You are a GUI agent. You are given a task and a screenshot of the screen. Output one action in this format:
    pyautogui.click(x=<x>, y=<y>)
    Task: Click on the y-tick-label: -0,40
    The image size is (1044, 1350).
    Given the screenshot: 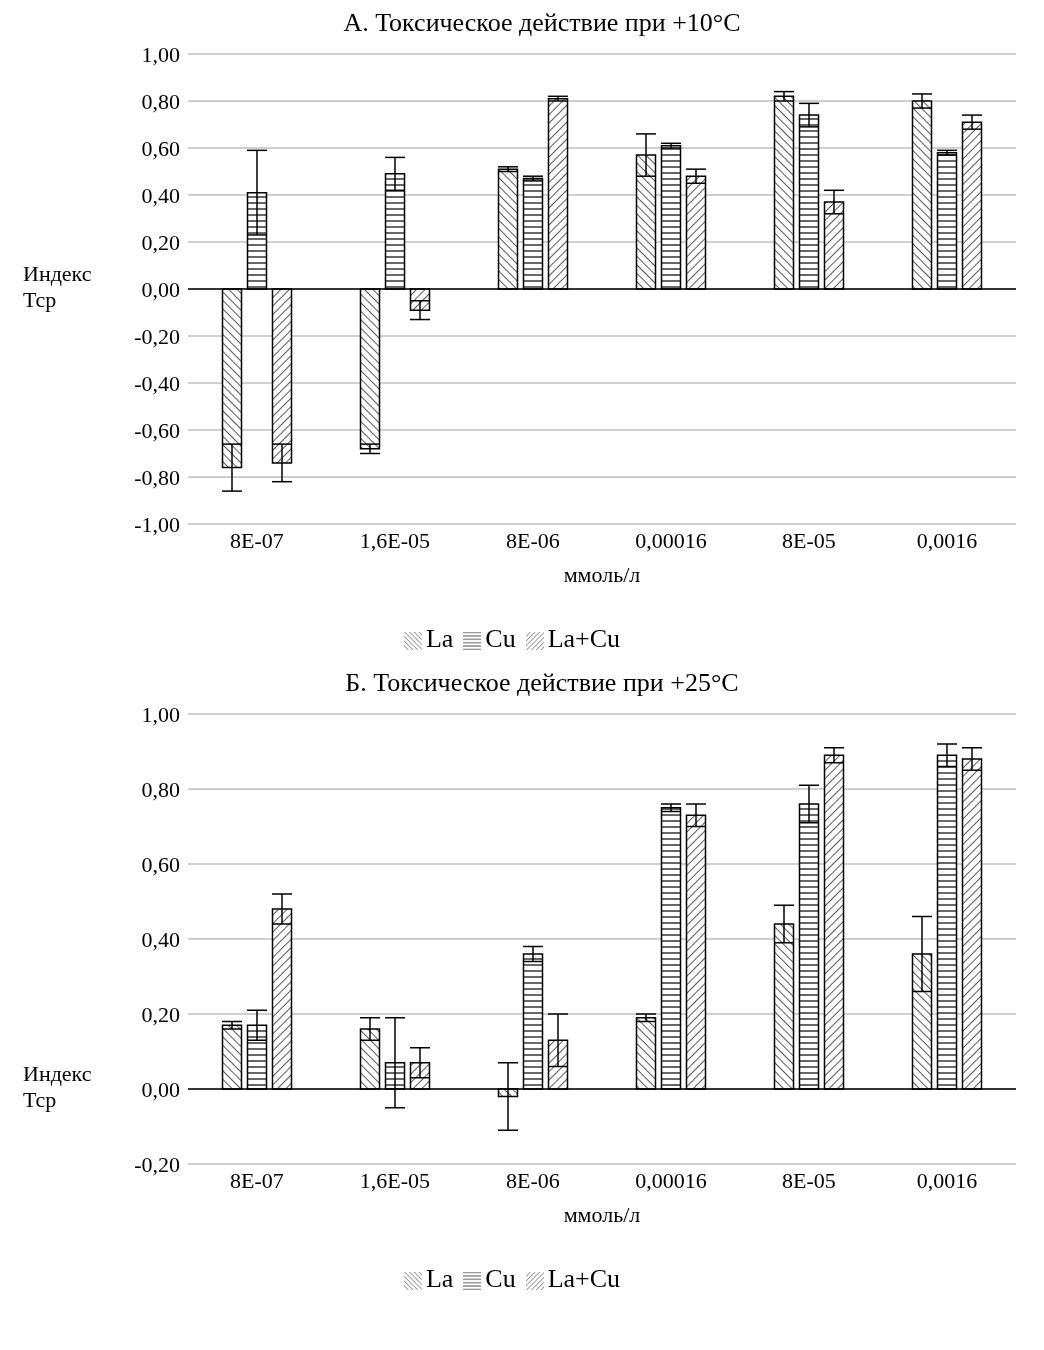 What is the action you would take?
    pyautogui.click(x=157, y=383)
    